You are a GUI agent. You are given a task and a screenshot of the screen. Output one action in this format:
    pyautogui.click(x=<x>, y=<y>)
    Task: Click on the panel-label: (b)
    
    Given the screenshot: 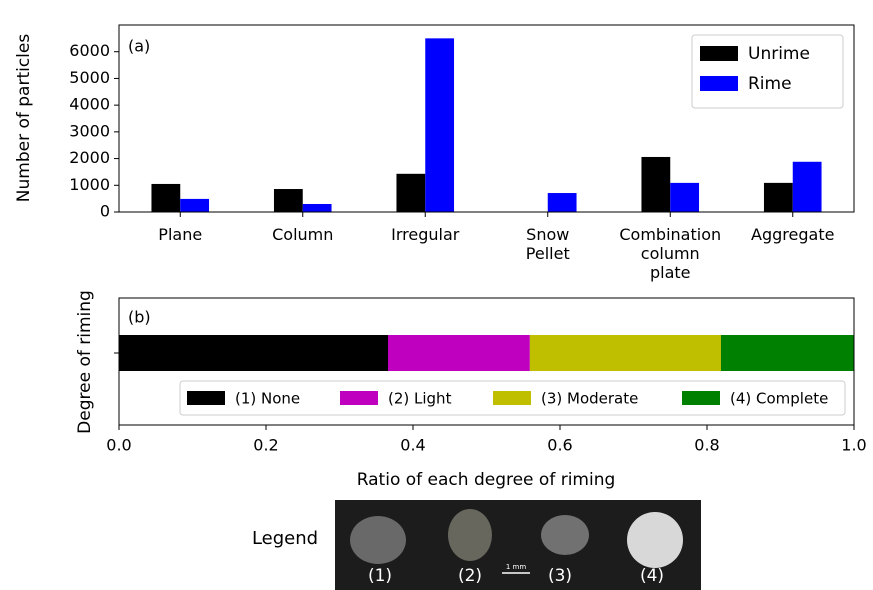 What is the action you would take?
    pyautogui.click(x=139, y=317)
    